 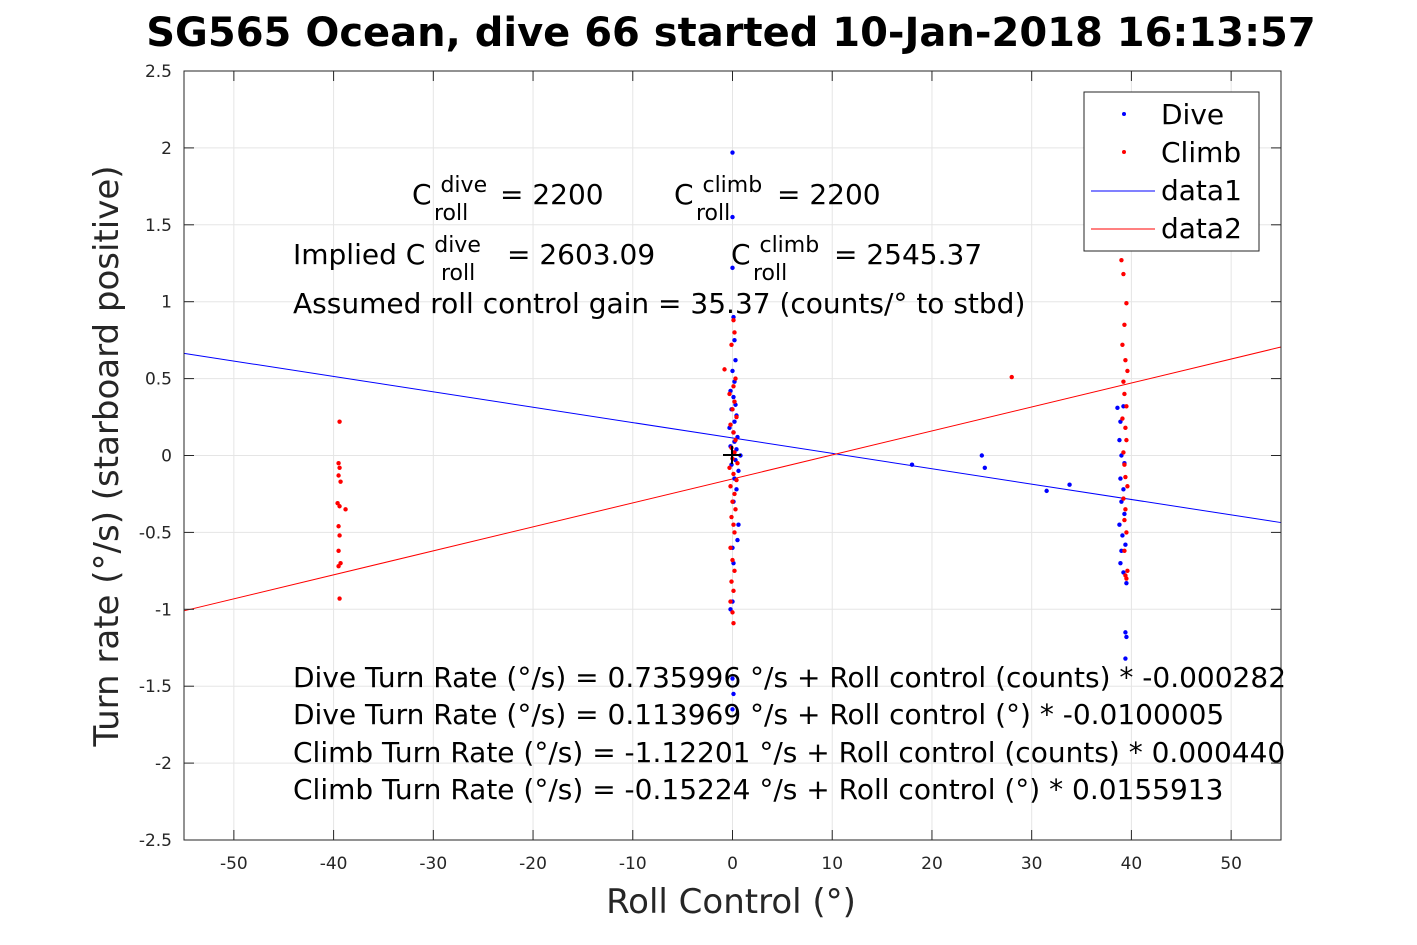 What do you see at coordinates (234, 864) in the screenshot?
I see `x-tick-label: -50` at bounding box center [234, 864].